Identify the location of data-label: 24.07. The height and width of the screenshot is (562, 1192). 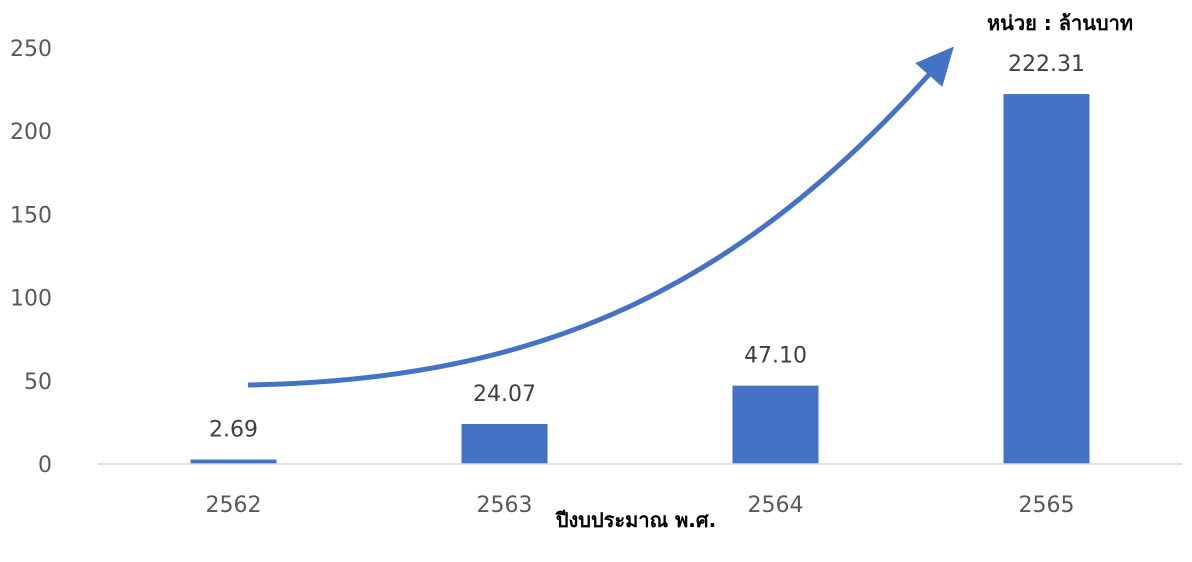
(504, 394).